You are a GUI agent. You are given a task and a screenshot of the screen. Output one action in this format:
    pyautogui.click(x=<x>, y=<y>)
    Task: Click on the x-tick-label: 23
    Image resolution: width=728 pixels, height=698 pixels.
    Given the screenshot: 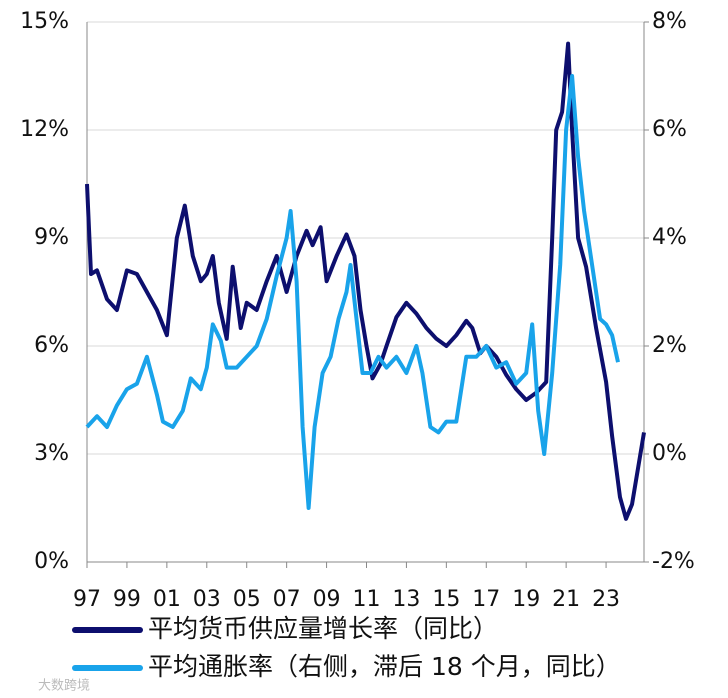 What is the action you would take?
    pyautogui.click(x=606, y=599)
    